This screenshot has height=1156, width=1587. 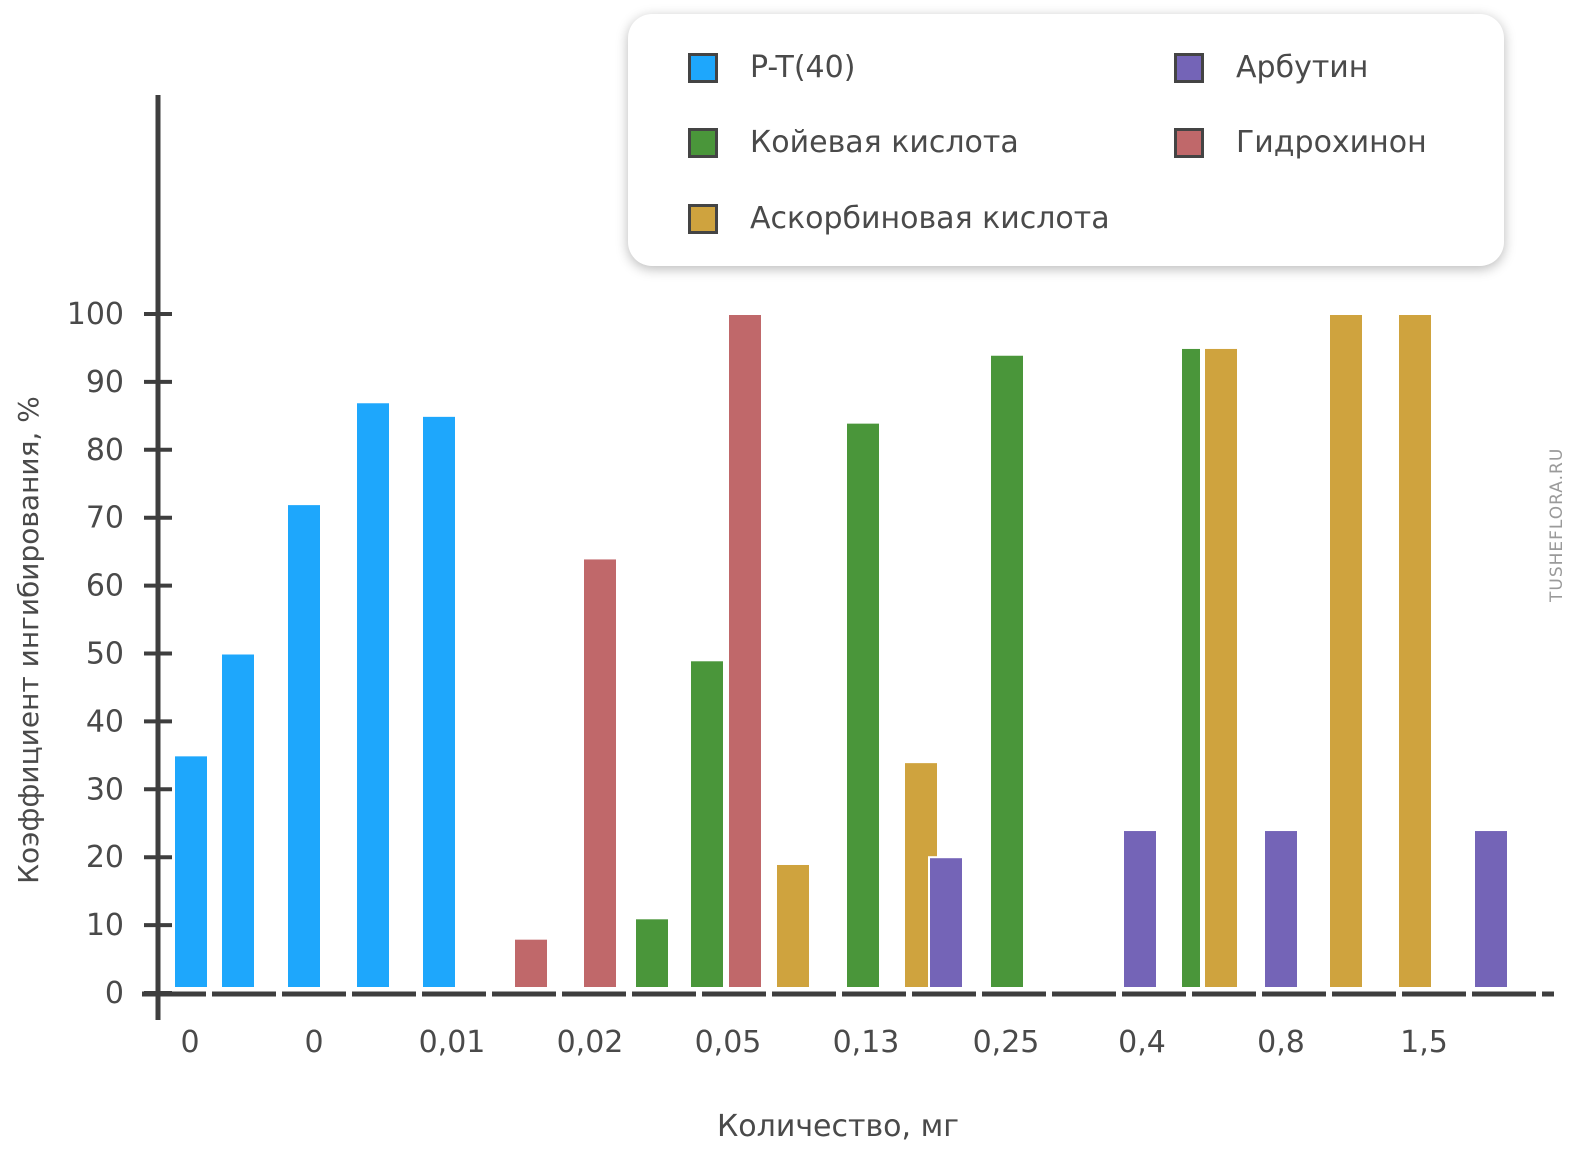 I want to click on x-tick-label: 0,01, so click(x=452, y=1042).